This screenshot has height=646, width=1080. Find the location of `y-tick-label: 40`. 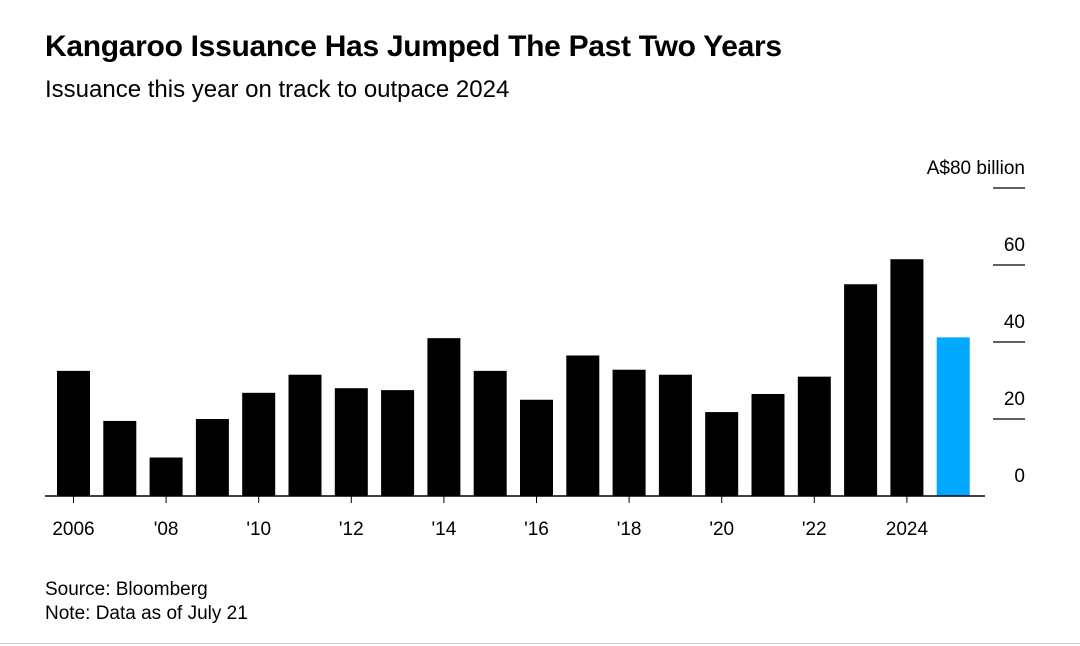

y-tick-label: 40 is located at coordinates (1014, 322).